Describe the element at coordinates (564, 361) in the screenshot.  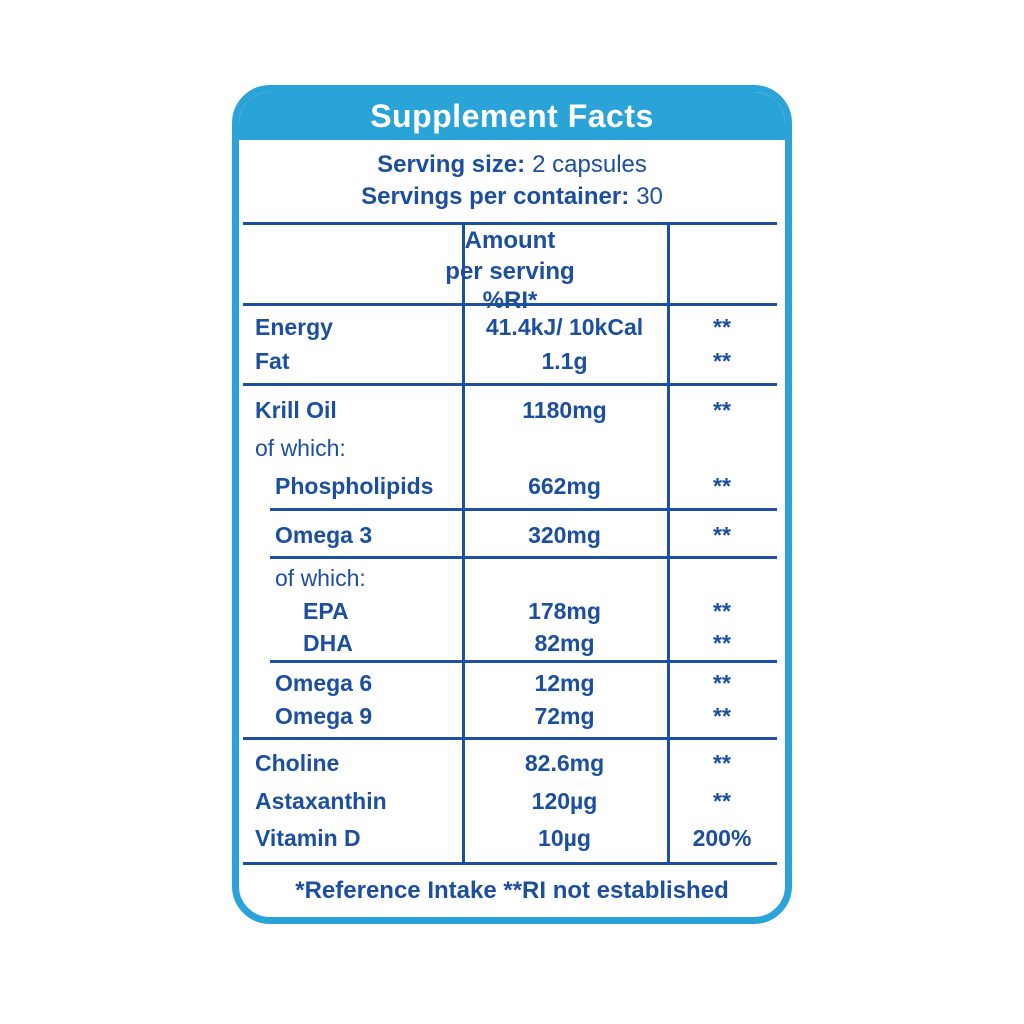
I see `row-amount: 1.1g` at that location.